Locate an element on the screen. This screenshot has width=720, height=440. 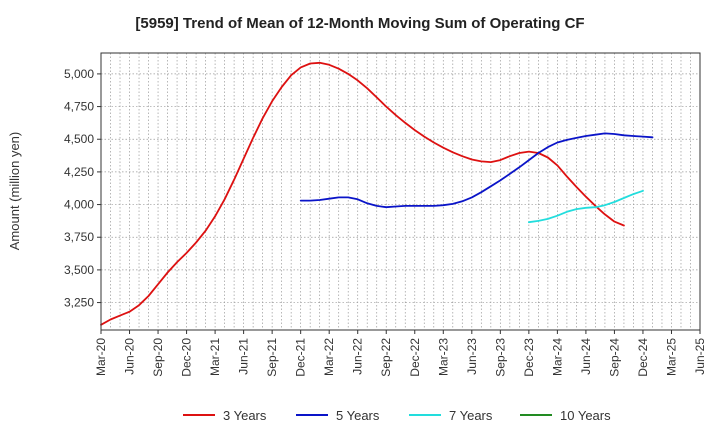
x-tick-label: Dec-24 is located at coordinates (643, 357).